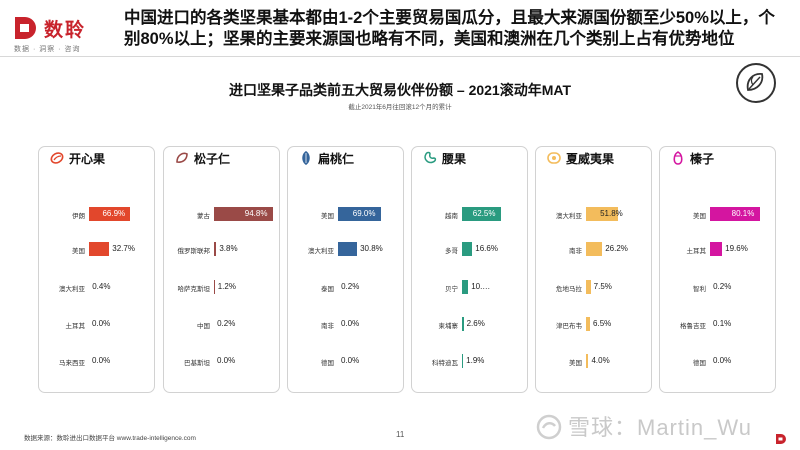  What do you see at coordinates (345, 269) in the screenshot?
I see `panel-2: 扁桃仁 美国 69.0% 澳大利亚 30.8% 泰国 0.2% 南非 0.0% 德国 0.0%` at bounding box center [345, 269].